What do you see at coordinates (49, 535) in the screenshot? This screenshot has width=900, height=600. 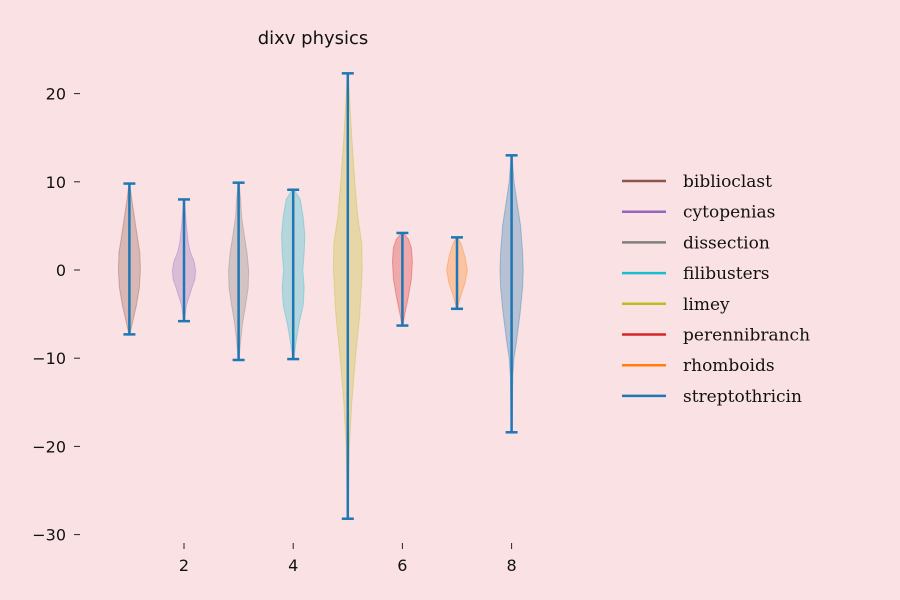 I see `y-tick-label: −30` at bounding box center [49, 535].